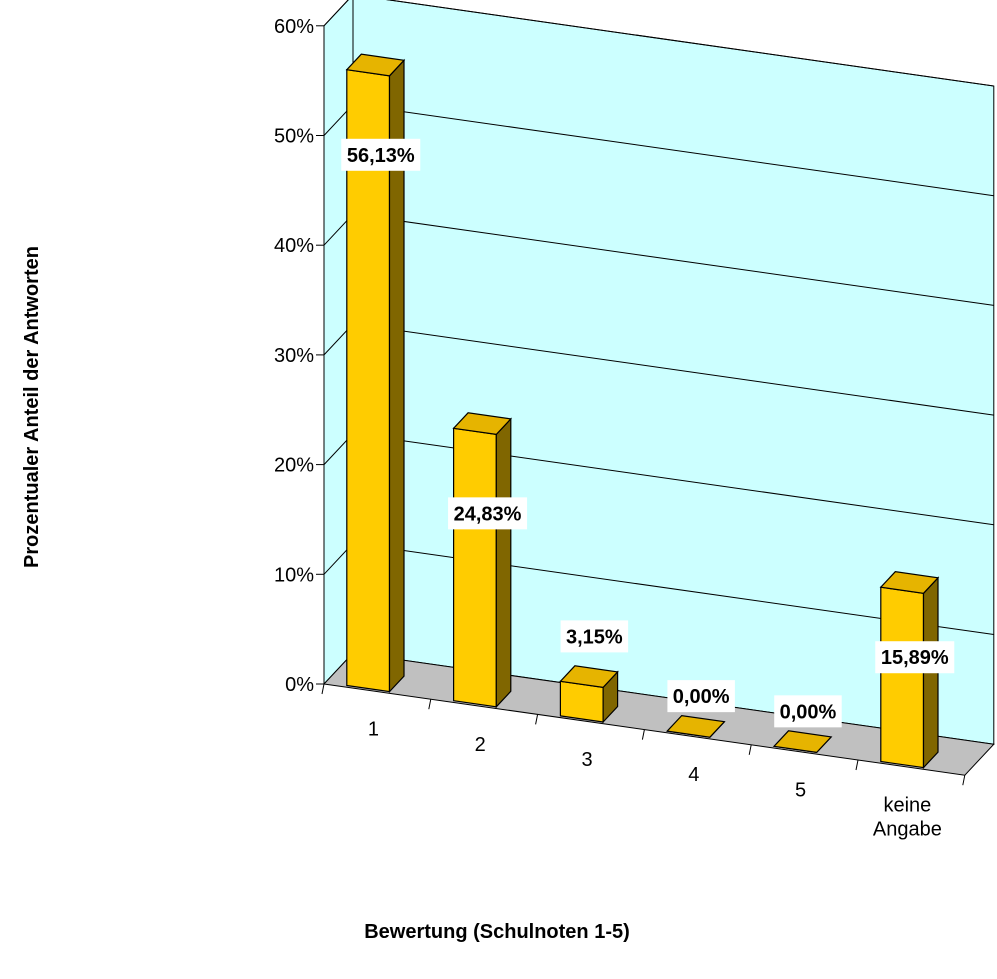 This screenshot has height=979, width=997. What do you see at coordinates (586, 760) in the screenshot?
I see `x-tick-label: 3` at bounding box center [586, 760].